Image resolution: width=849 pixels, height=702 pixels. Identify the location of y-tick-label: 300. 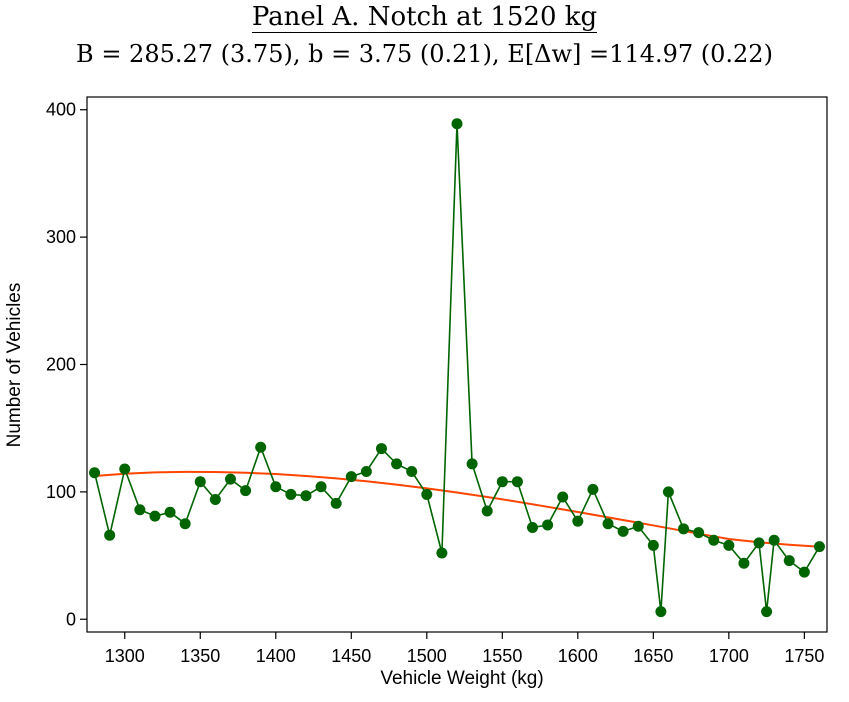
(61, 237).